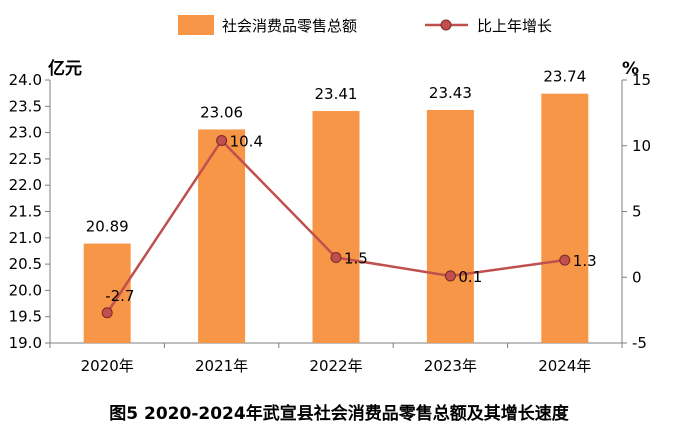 This screenshot has height=439, width=678. What do you see at coordinates (335, 366) in the screenshot?
I see `x-axis-tick-label: 2022年` at bounding box center [335, 366].